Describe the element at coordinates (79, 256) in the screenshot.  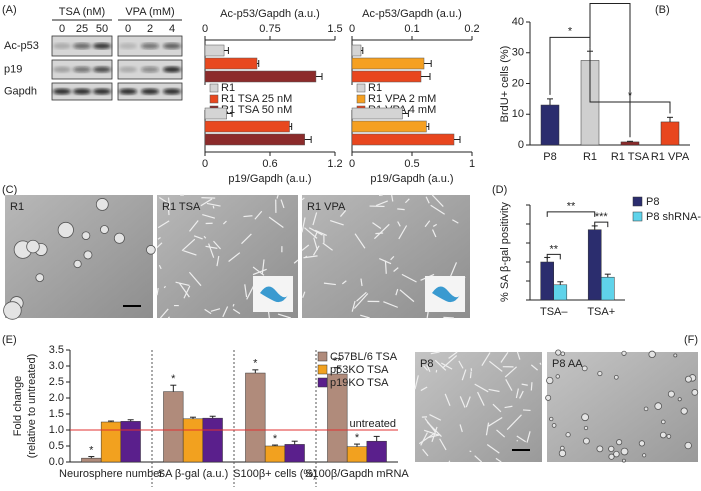
I see `micrograph` at that location.